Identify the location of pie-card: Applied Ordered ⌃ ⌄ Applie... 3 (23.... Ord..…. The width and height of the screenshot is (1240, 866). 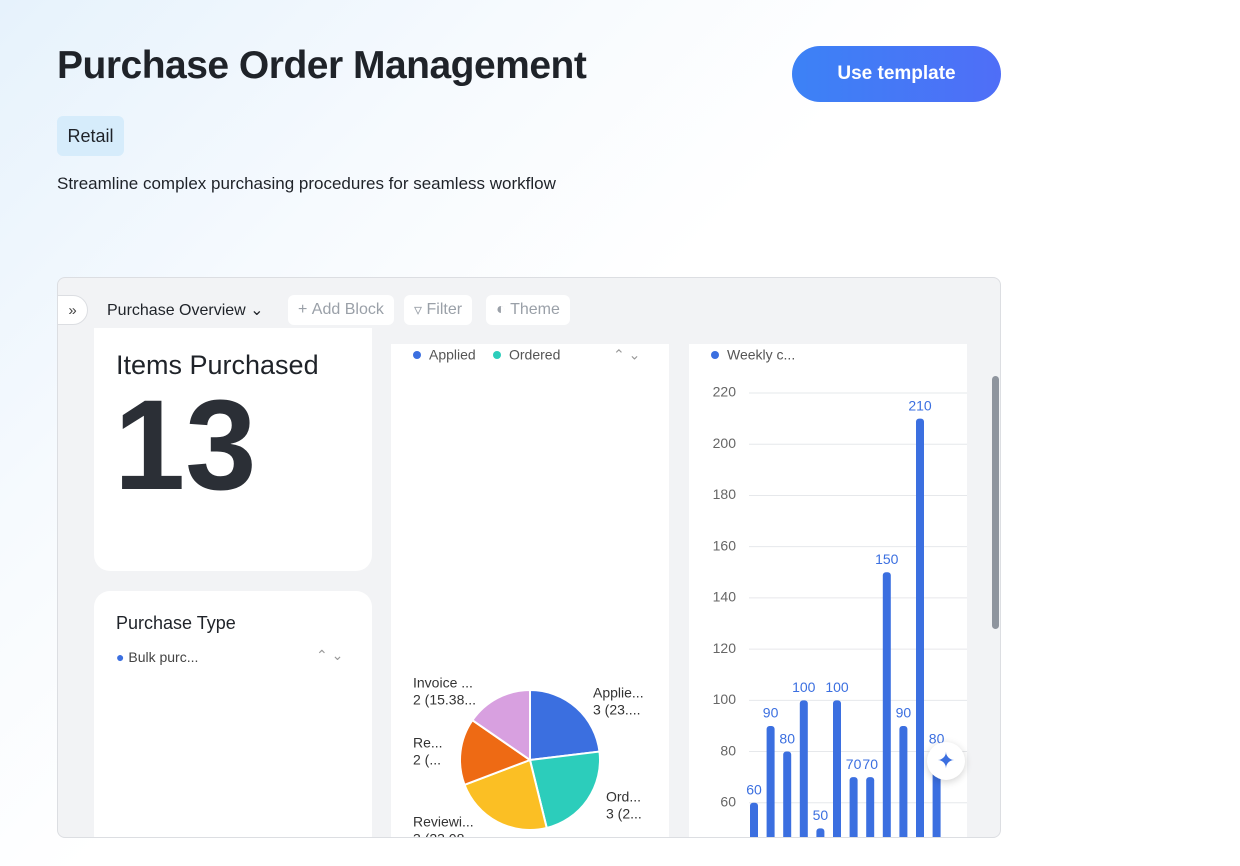
(530, 590).